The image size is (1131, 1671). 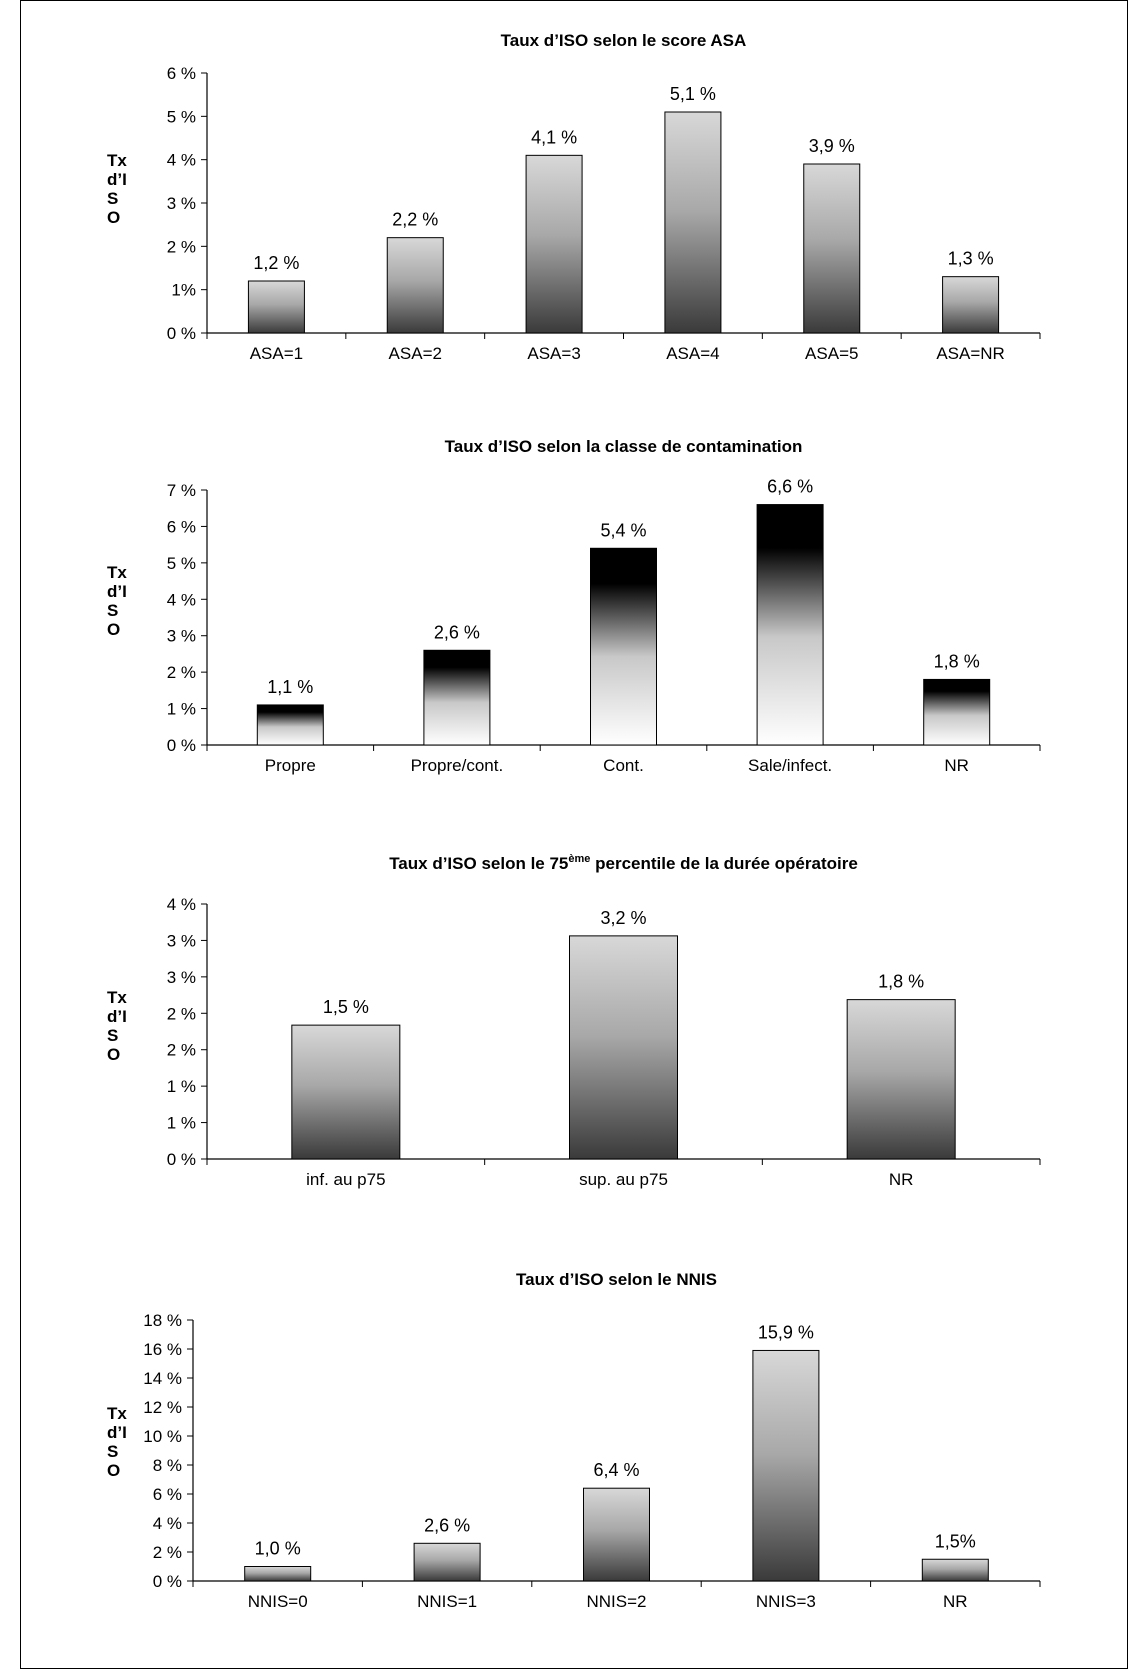 What do you see at coordinates (162, 1378) in the screenshot?
I see `y-tick-label: 14 %` at bounding box center [162, 1378].